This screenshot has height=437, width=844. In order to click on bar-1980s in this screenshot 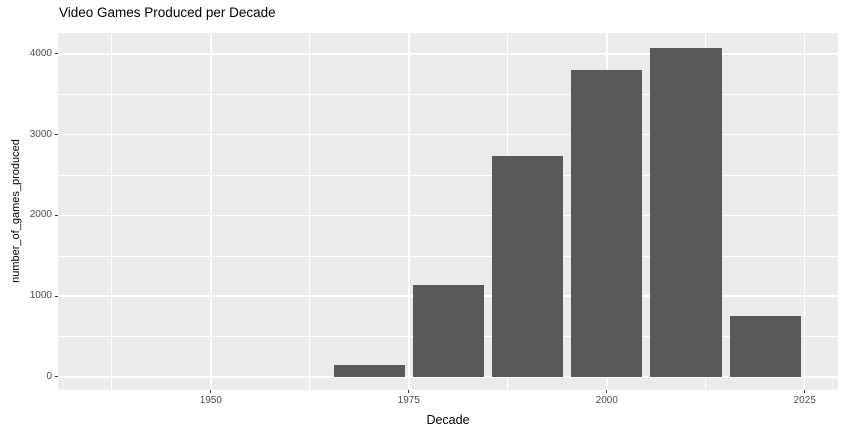, I will do `click(448, 330)`.